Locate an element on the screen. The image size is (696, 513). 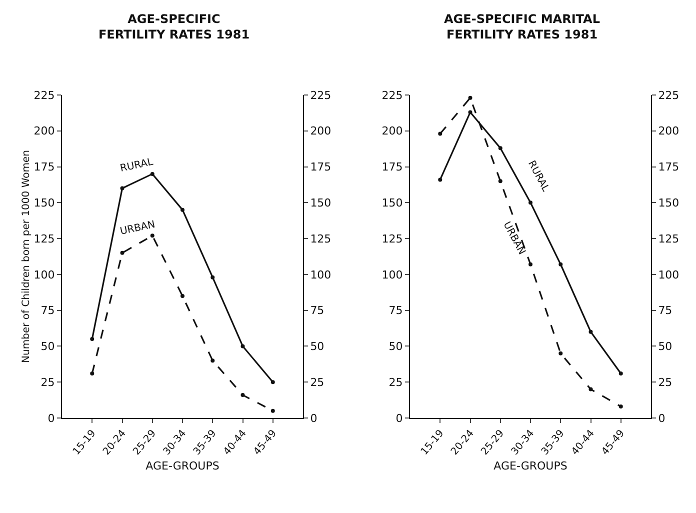
chart-title: AGE-SPECIFIC FERTILITY RATES 1981 is located at coordinates (174, 27).